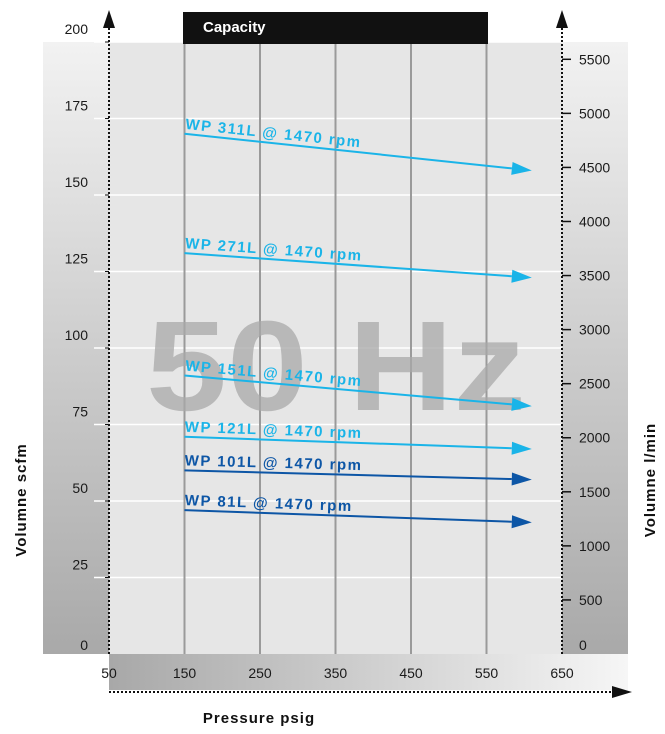 The image size is (665, 734). I want to click on y-right-tick-label-0: 0, so click(583, 645).